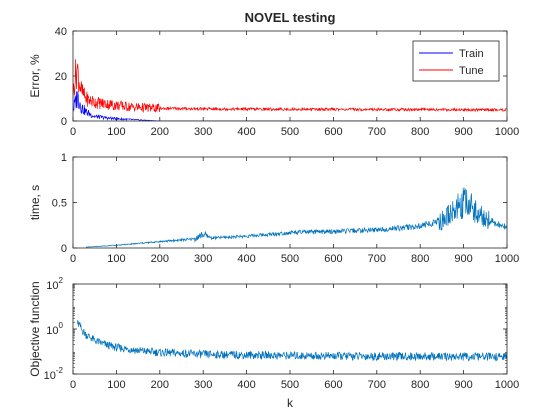 This screenshot has width=560, height=420. Describe the element at coordinates (64, 158) in the screenshot. I see `y-tick-label: 1` at that location.